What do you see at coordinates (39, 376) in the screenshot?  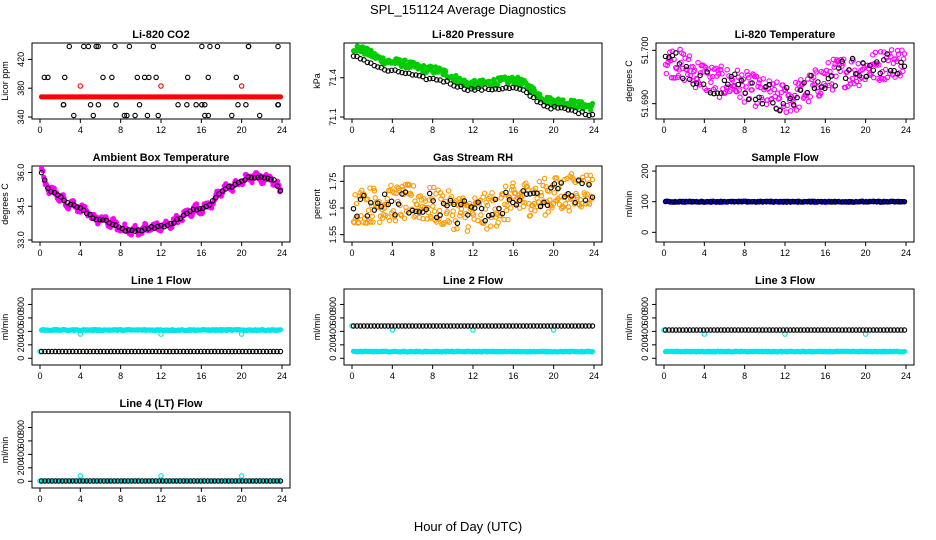 I see `x-tick-label: 0` at bounding box center [39, 376].